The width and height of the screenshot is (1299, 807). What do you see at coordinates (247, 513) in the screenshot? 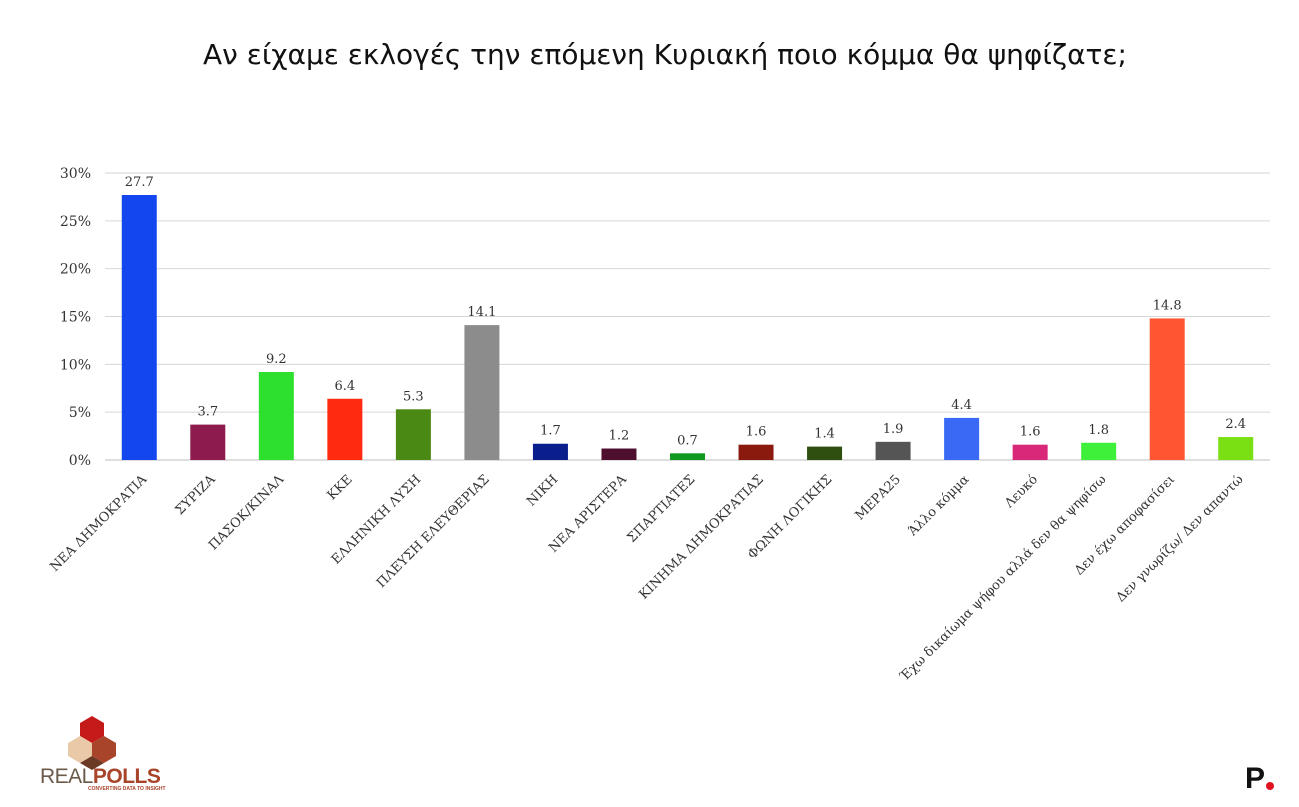
I see `x-tick-label: ΠΑΣΟΚ/ΚΙΝΑΛ` at bounding box center [247, 513].